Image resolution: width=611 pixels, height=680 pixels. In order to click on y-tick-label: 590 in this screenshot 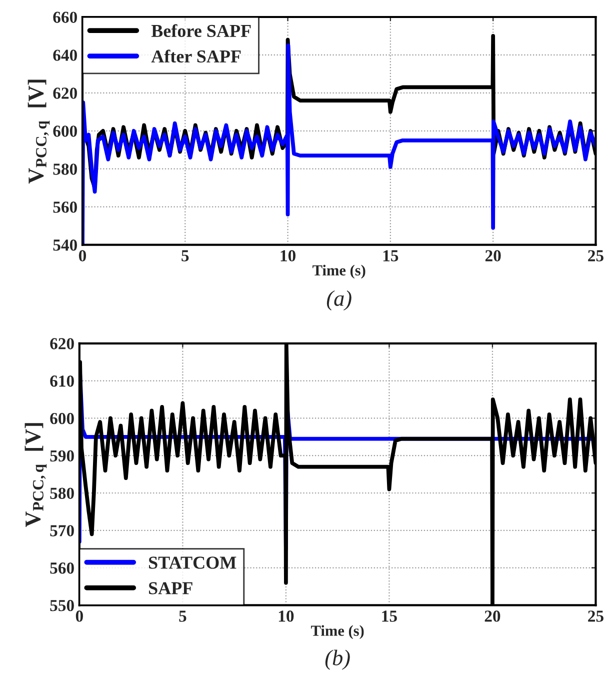, I will do `click(62, 456)`.